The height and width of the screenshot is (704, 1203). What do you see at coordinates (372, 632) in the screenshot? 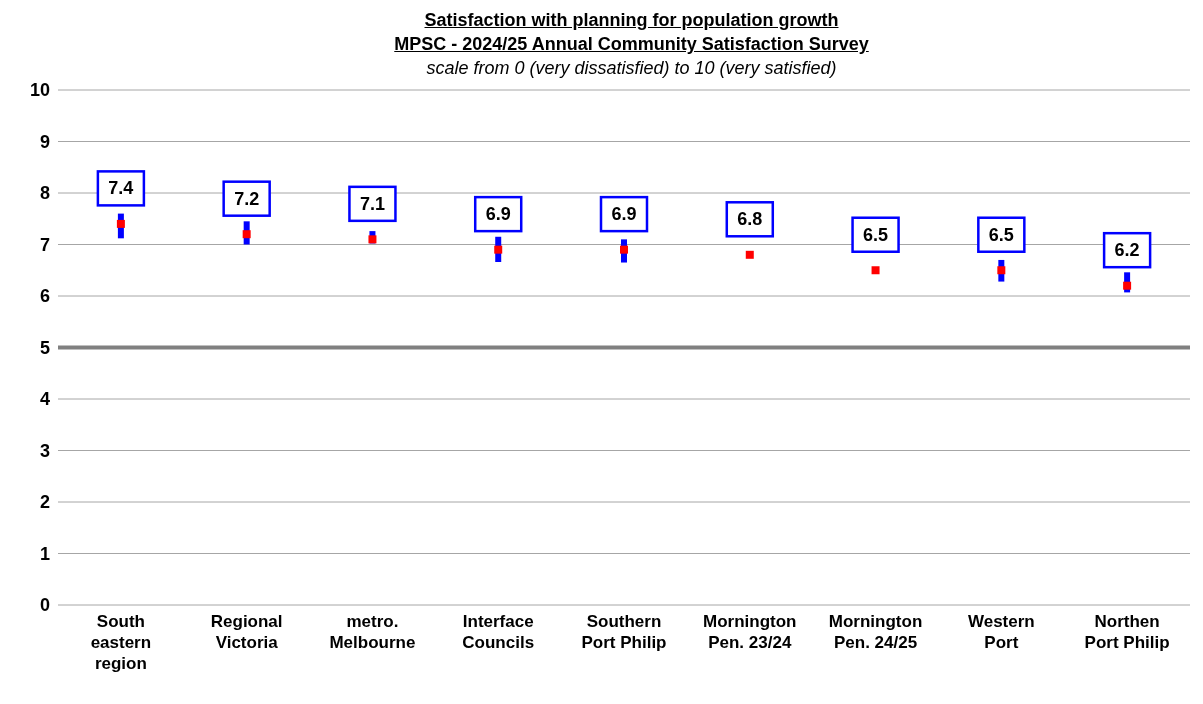
I see `x-tick-label: metro. Melbourne` at bounding box center [372, 632].